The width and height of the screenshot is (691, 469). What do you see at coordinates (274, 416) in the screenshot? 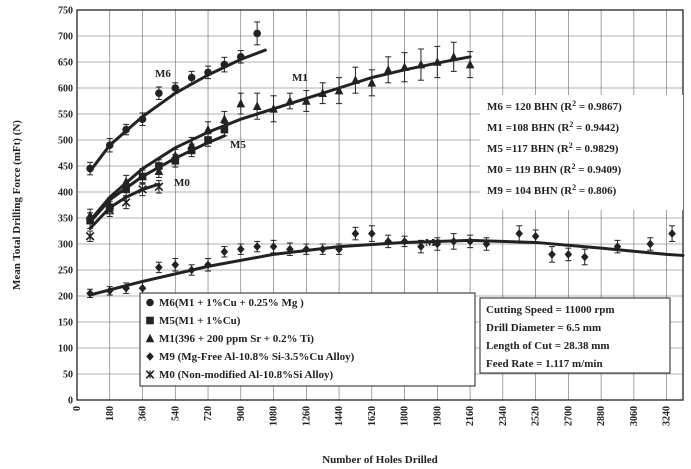
I see `x-tick-label: 1080` at bounding box center [274, 416].